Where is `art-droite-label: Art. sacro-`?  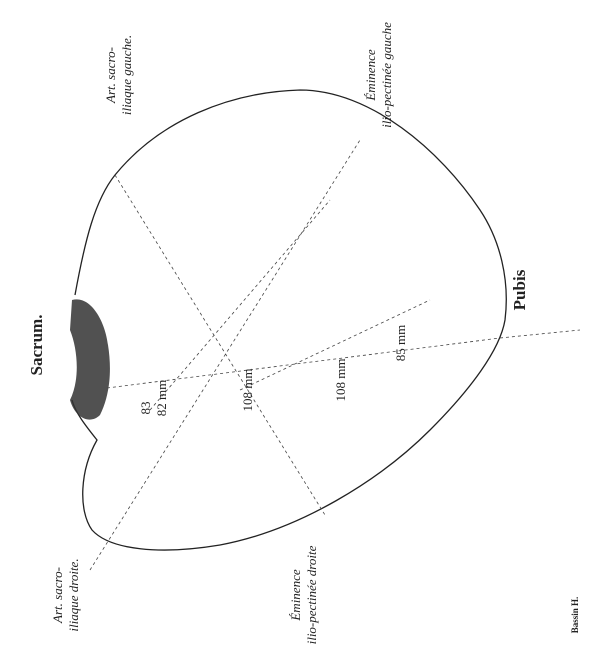
art-droite-label: Art. sacro- is located at coordinates (57, 595).